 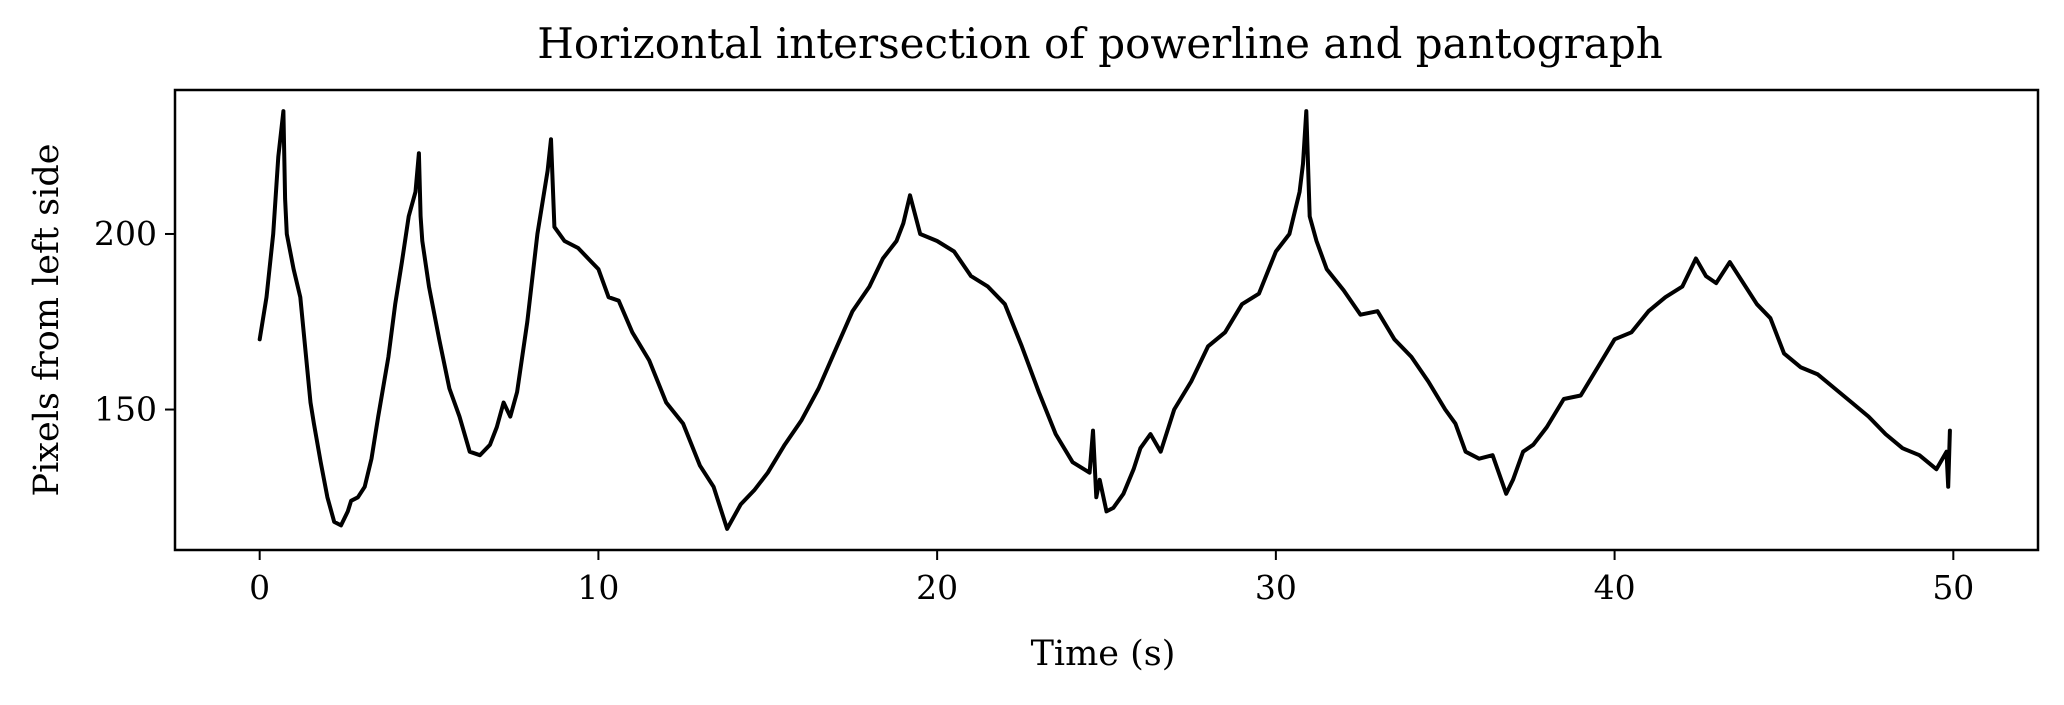 What do you see at coordinates (125, 409) in the screenshot?
I see `y-tick-label: 150` at bounding box center [125, 409].